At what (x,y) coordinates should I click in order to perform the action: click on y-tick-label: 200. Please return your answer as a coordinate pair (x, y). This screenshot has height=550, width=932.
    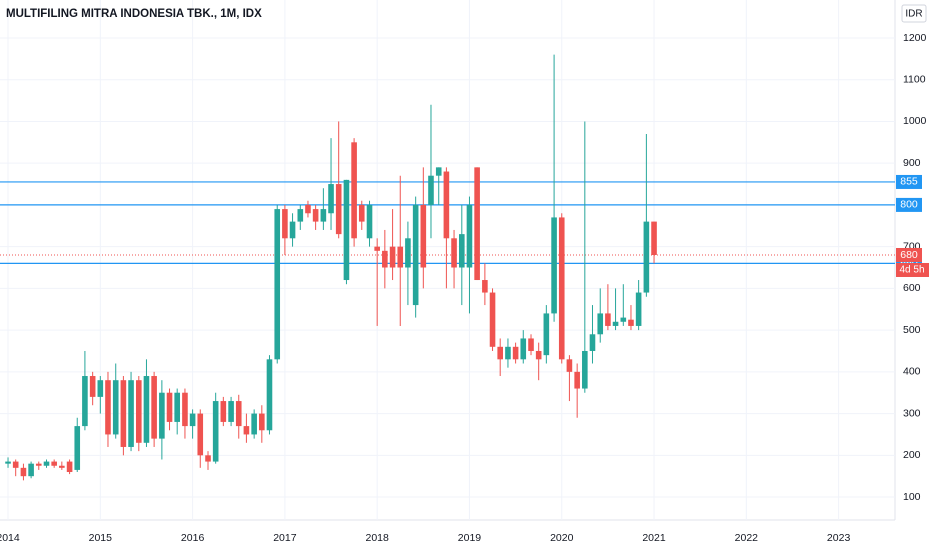
    Looking at the image, I should click on (912, 455).